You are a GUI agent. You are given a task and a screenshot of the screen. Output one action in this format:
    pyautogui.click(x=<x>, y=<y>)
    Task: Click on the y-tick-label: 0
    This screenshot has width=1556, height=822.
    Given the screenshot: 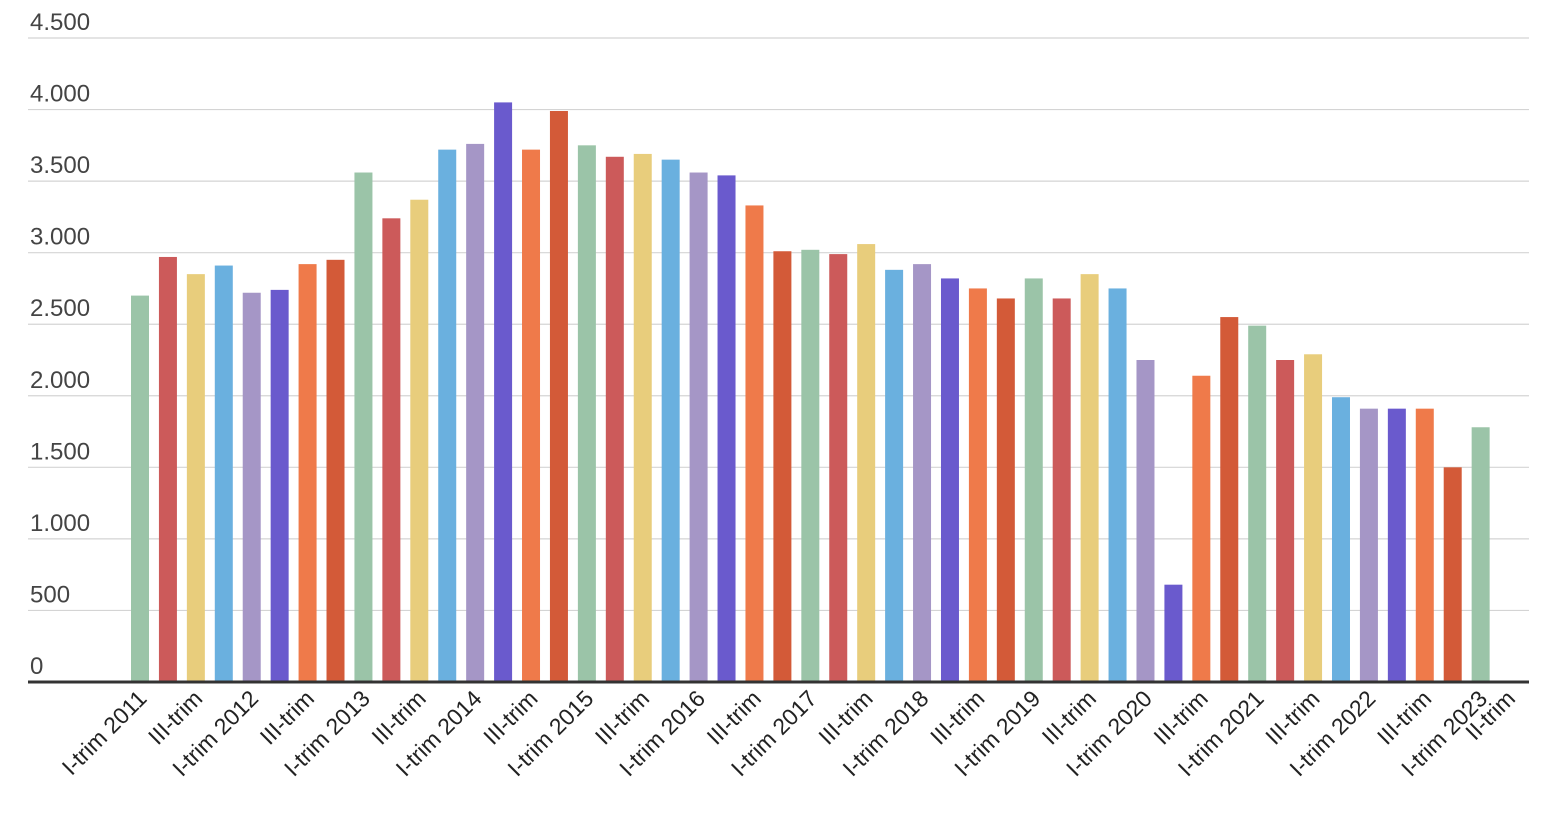 What is the action you would take?
    pyautogui.click(x=36, y=666)
    